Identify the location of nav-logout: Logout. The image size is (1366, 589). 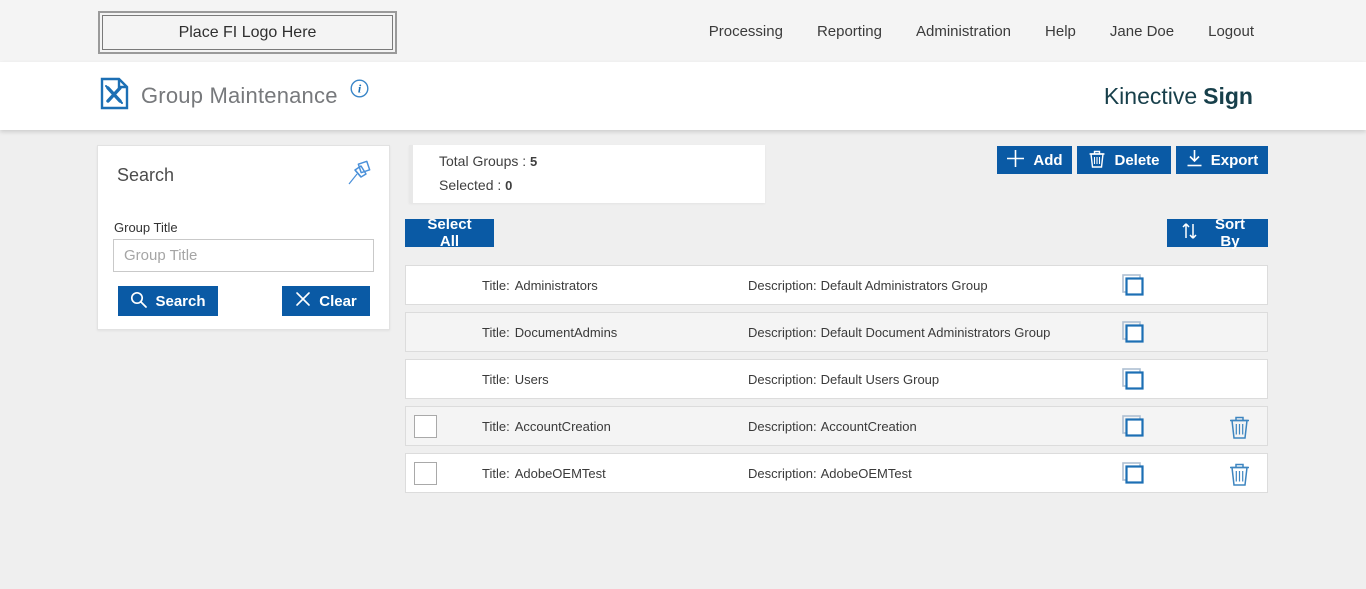
(1231, 31).